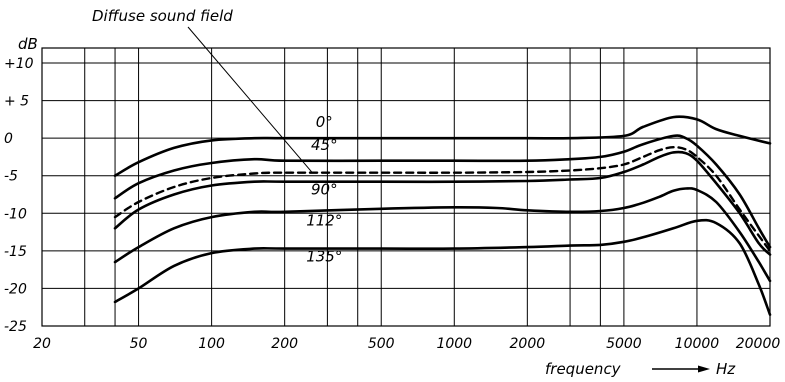  I want to click on y-tick-label: -5, so click(11, 177).